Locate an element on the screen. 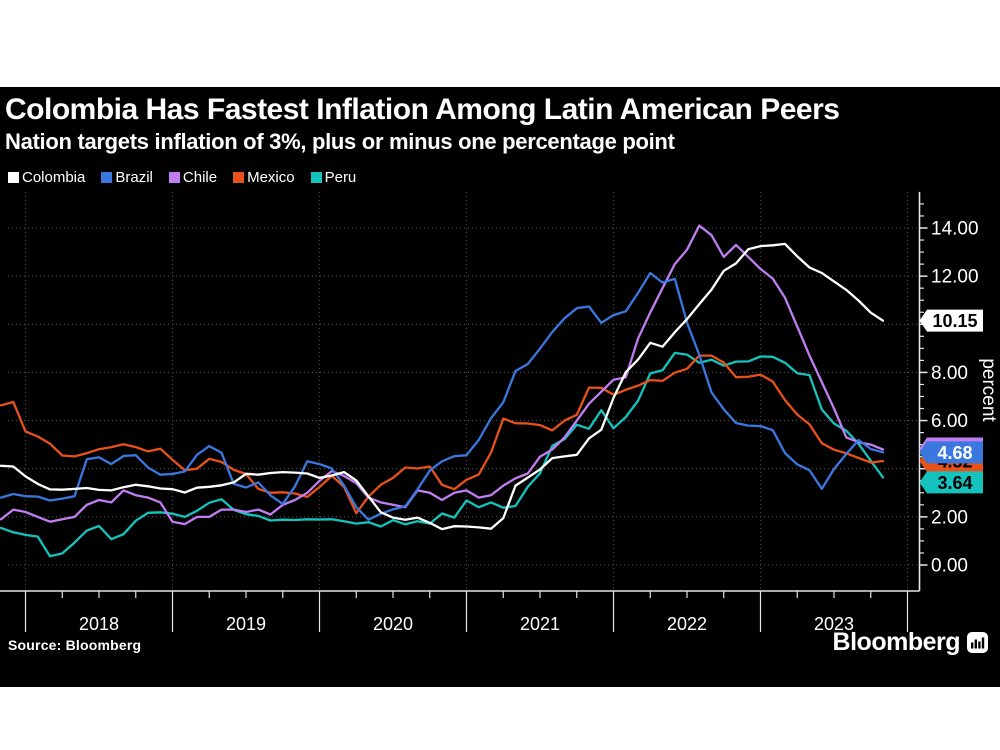  legend-label: Chile is located at coordinates (200, 177).